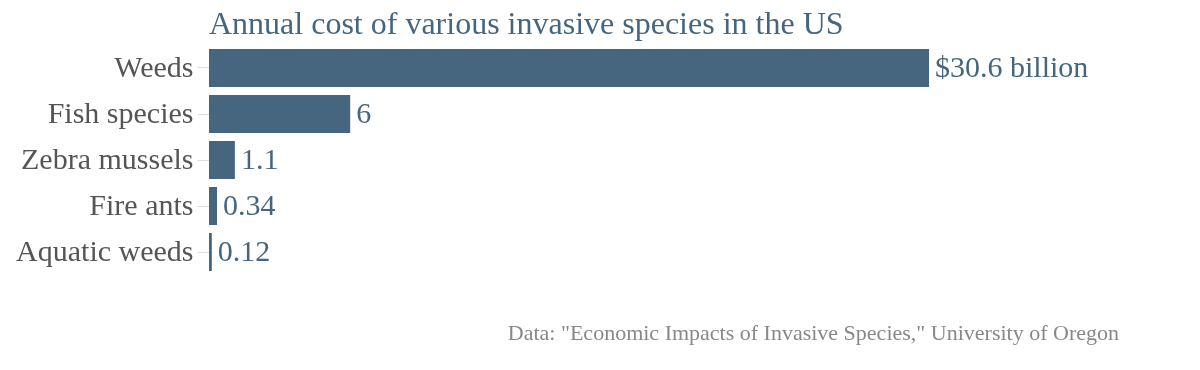  What do you see at coordinates (249, 204) in the screenshot?
I see `data-label: 0.34` at bounding box center [249, 204].